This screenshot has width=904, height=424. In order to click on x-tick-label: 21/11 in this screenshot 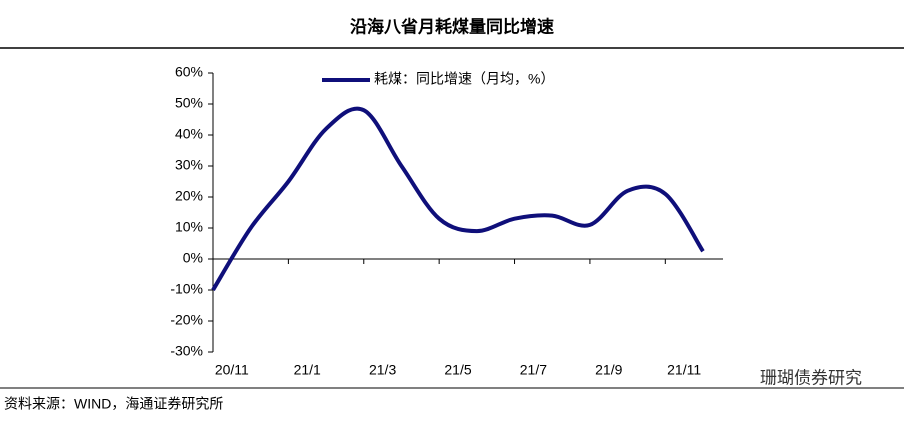, I will do `click(684, 370)`.